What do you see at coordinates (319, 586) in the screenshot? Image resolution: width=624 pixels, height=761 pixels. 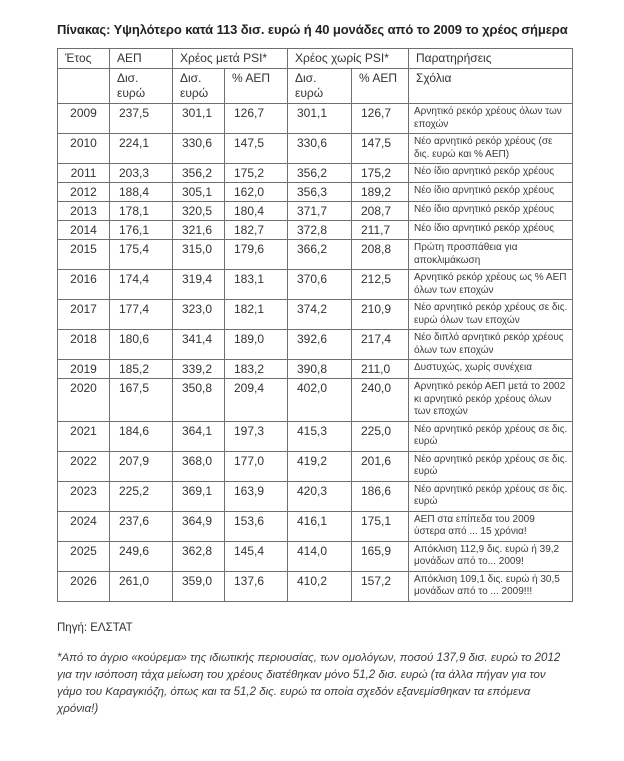 I see `debt-without-bn-cell: 410,2` at bounding box center [319, 586].